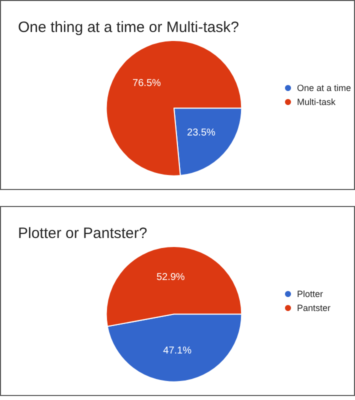  Describe the element at coordinates (316, 102) in the screenshot. I see `legend-label: Multi-task` at that location.